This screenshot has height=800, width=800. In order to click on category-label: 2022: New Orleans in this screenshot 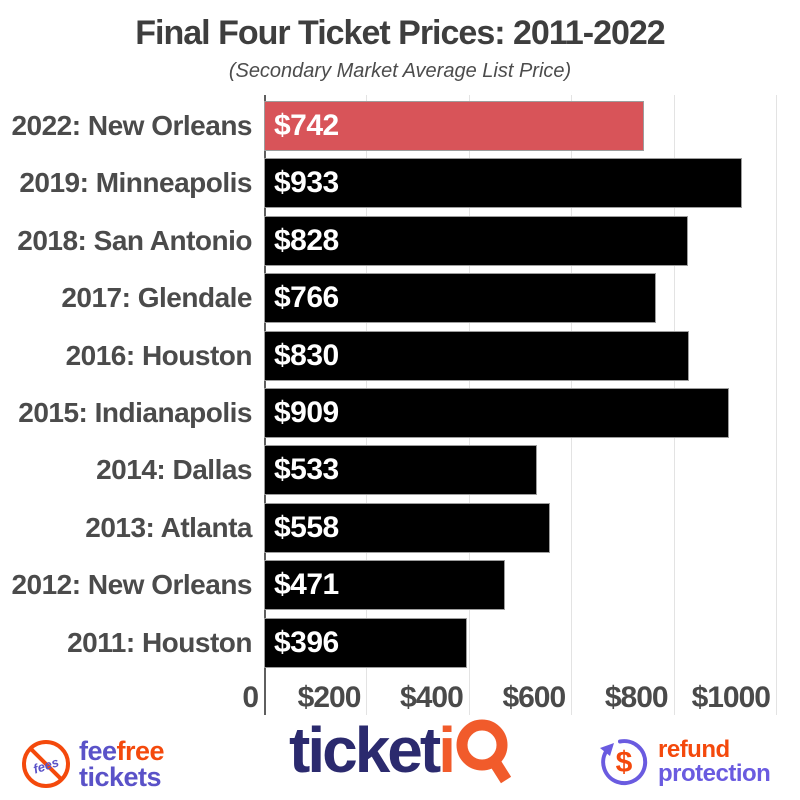, I will do `click(131, 125)`.